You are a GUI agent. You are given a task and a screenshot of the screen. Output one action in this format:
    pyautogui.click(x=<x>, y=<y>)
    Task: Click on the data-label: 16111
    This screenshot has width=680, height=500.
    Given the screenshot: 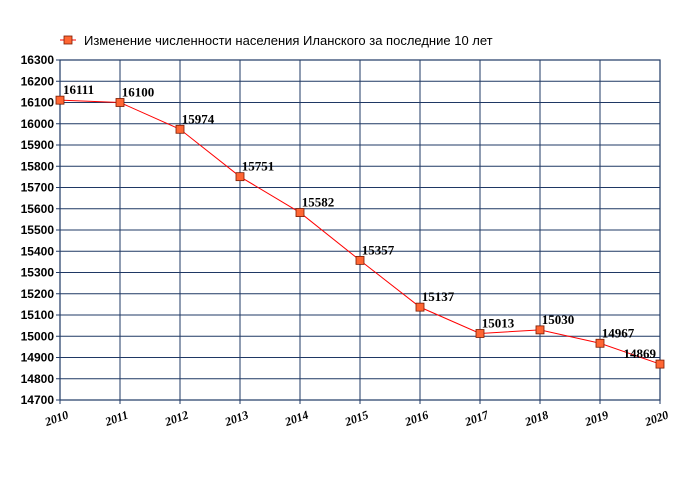 What is the action you would take?
    pyautogui.click(x=78, y=89)
    